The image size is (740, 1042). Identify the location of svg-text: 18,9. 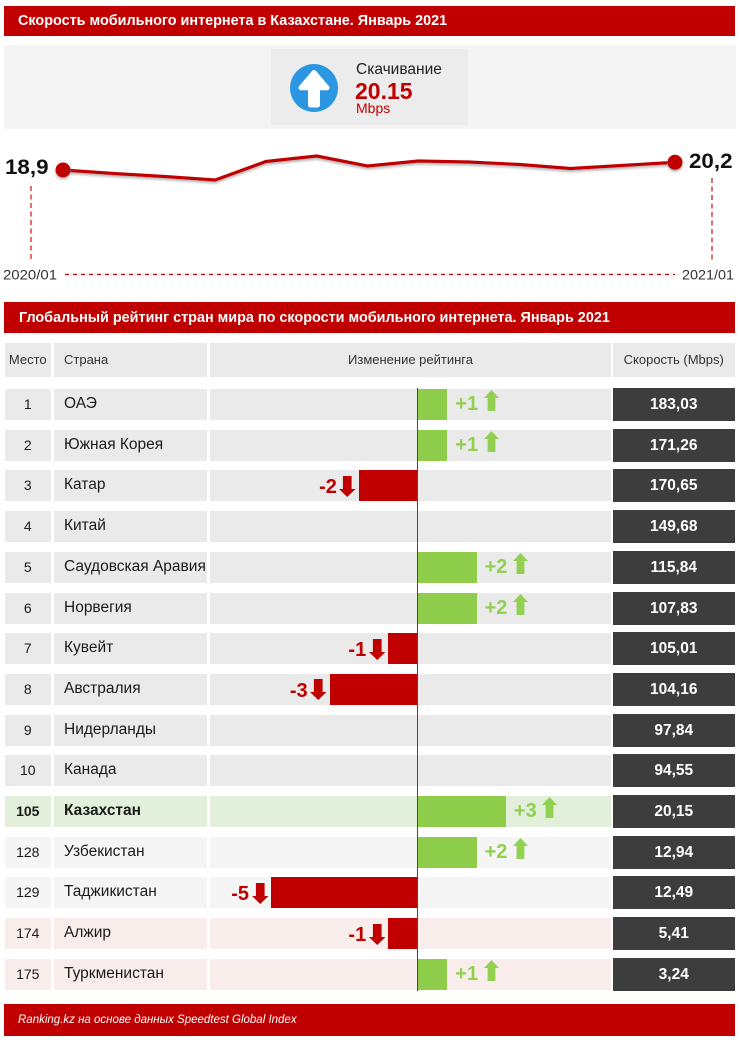
(27, 167).